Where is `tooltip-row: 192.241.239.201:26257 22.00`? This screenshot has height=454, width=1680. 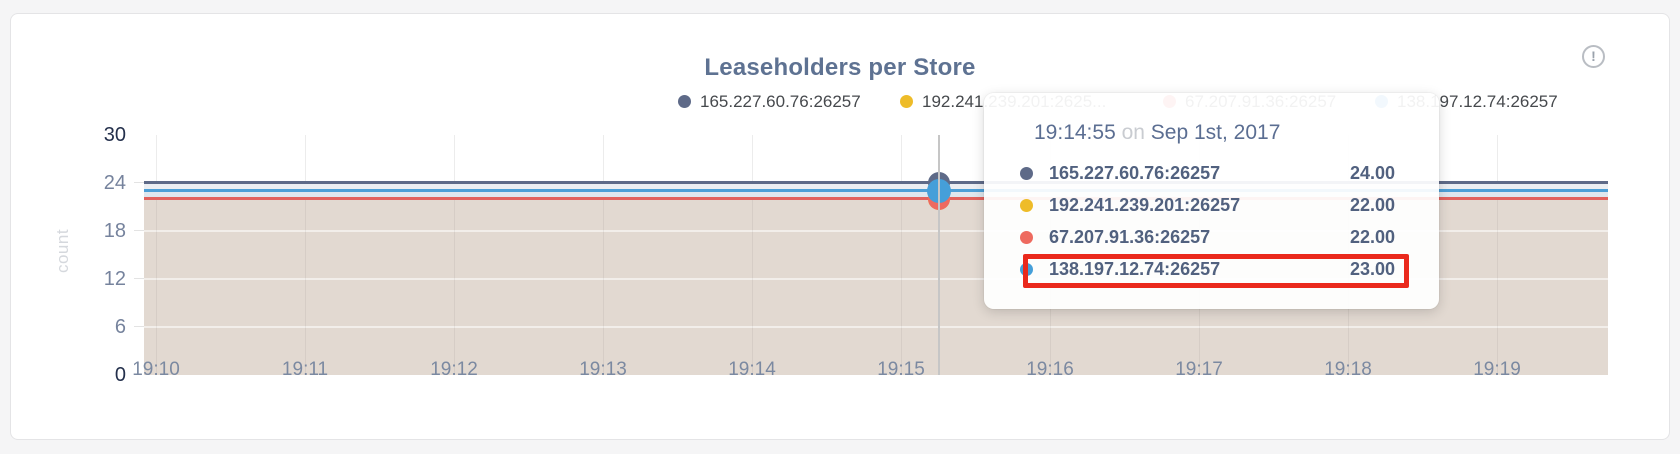 tooltip-row: 192.241.239.201:26257 22.00 is located at coordinates (1207, 205).